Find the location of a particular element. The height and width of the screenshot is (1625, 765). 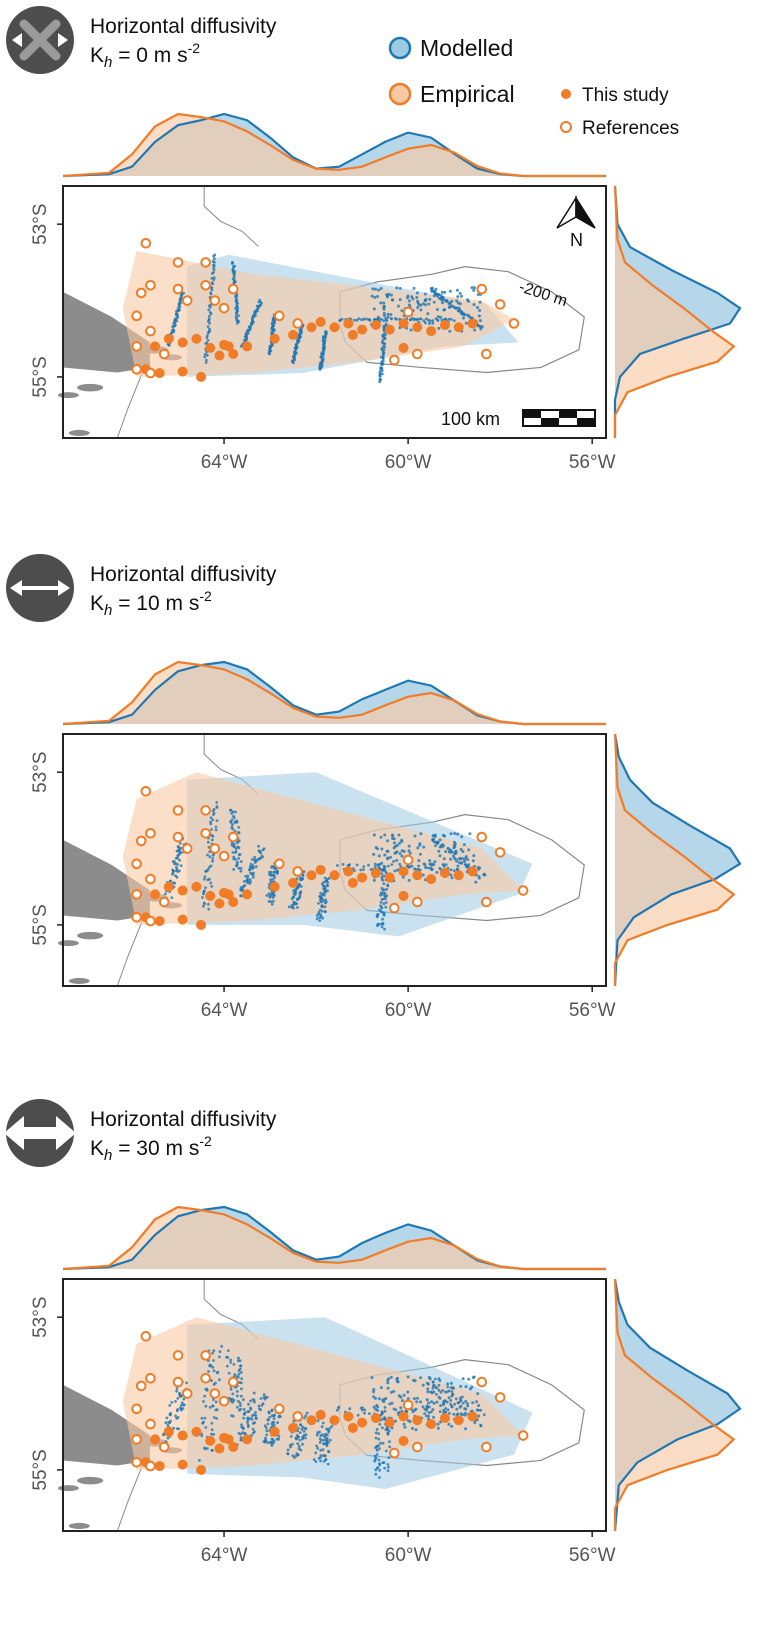

legend-references-marker is located at coordinates (566, 127).